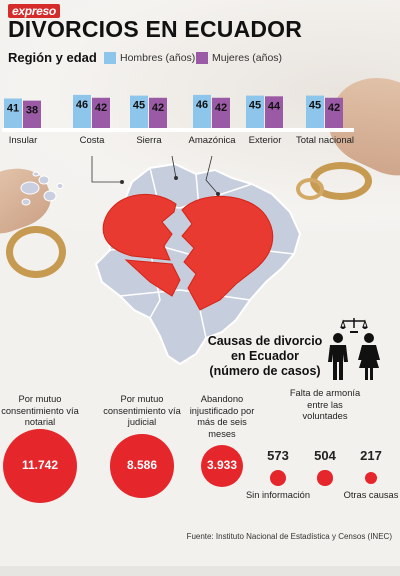  Describe the element at coordinates (40, 410) in the screenshot. I see `cause-label-0: Por mutuo consentimiento vía notarial` at that location.